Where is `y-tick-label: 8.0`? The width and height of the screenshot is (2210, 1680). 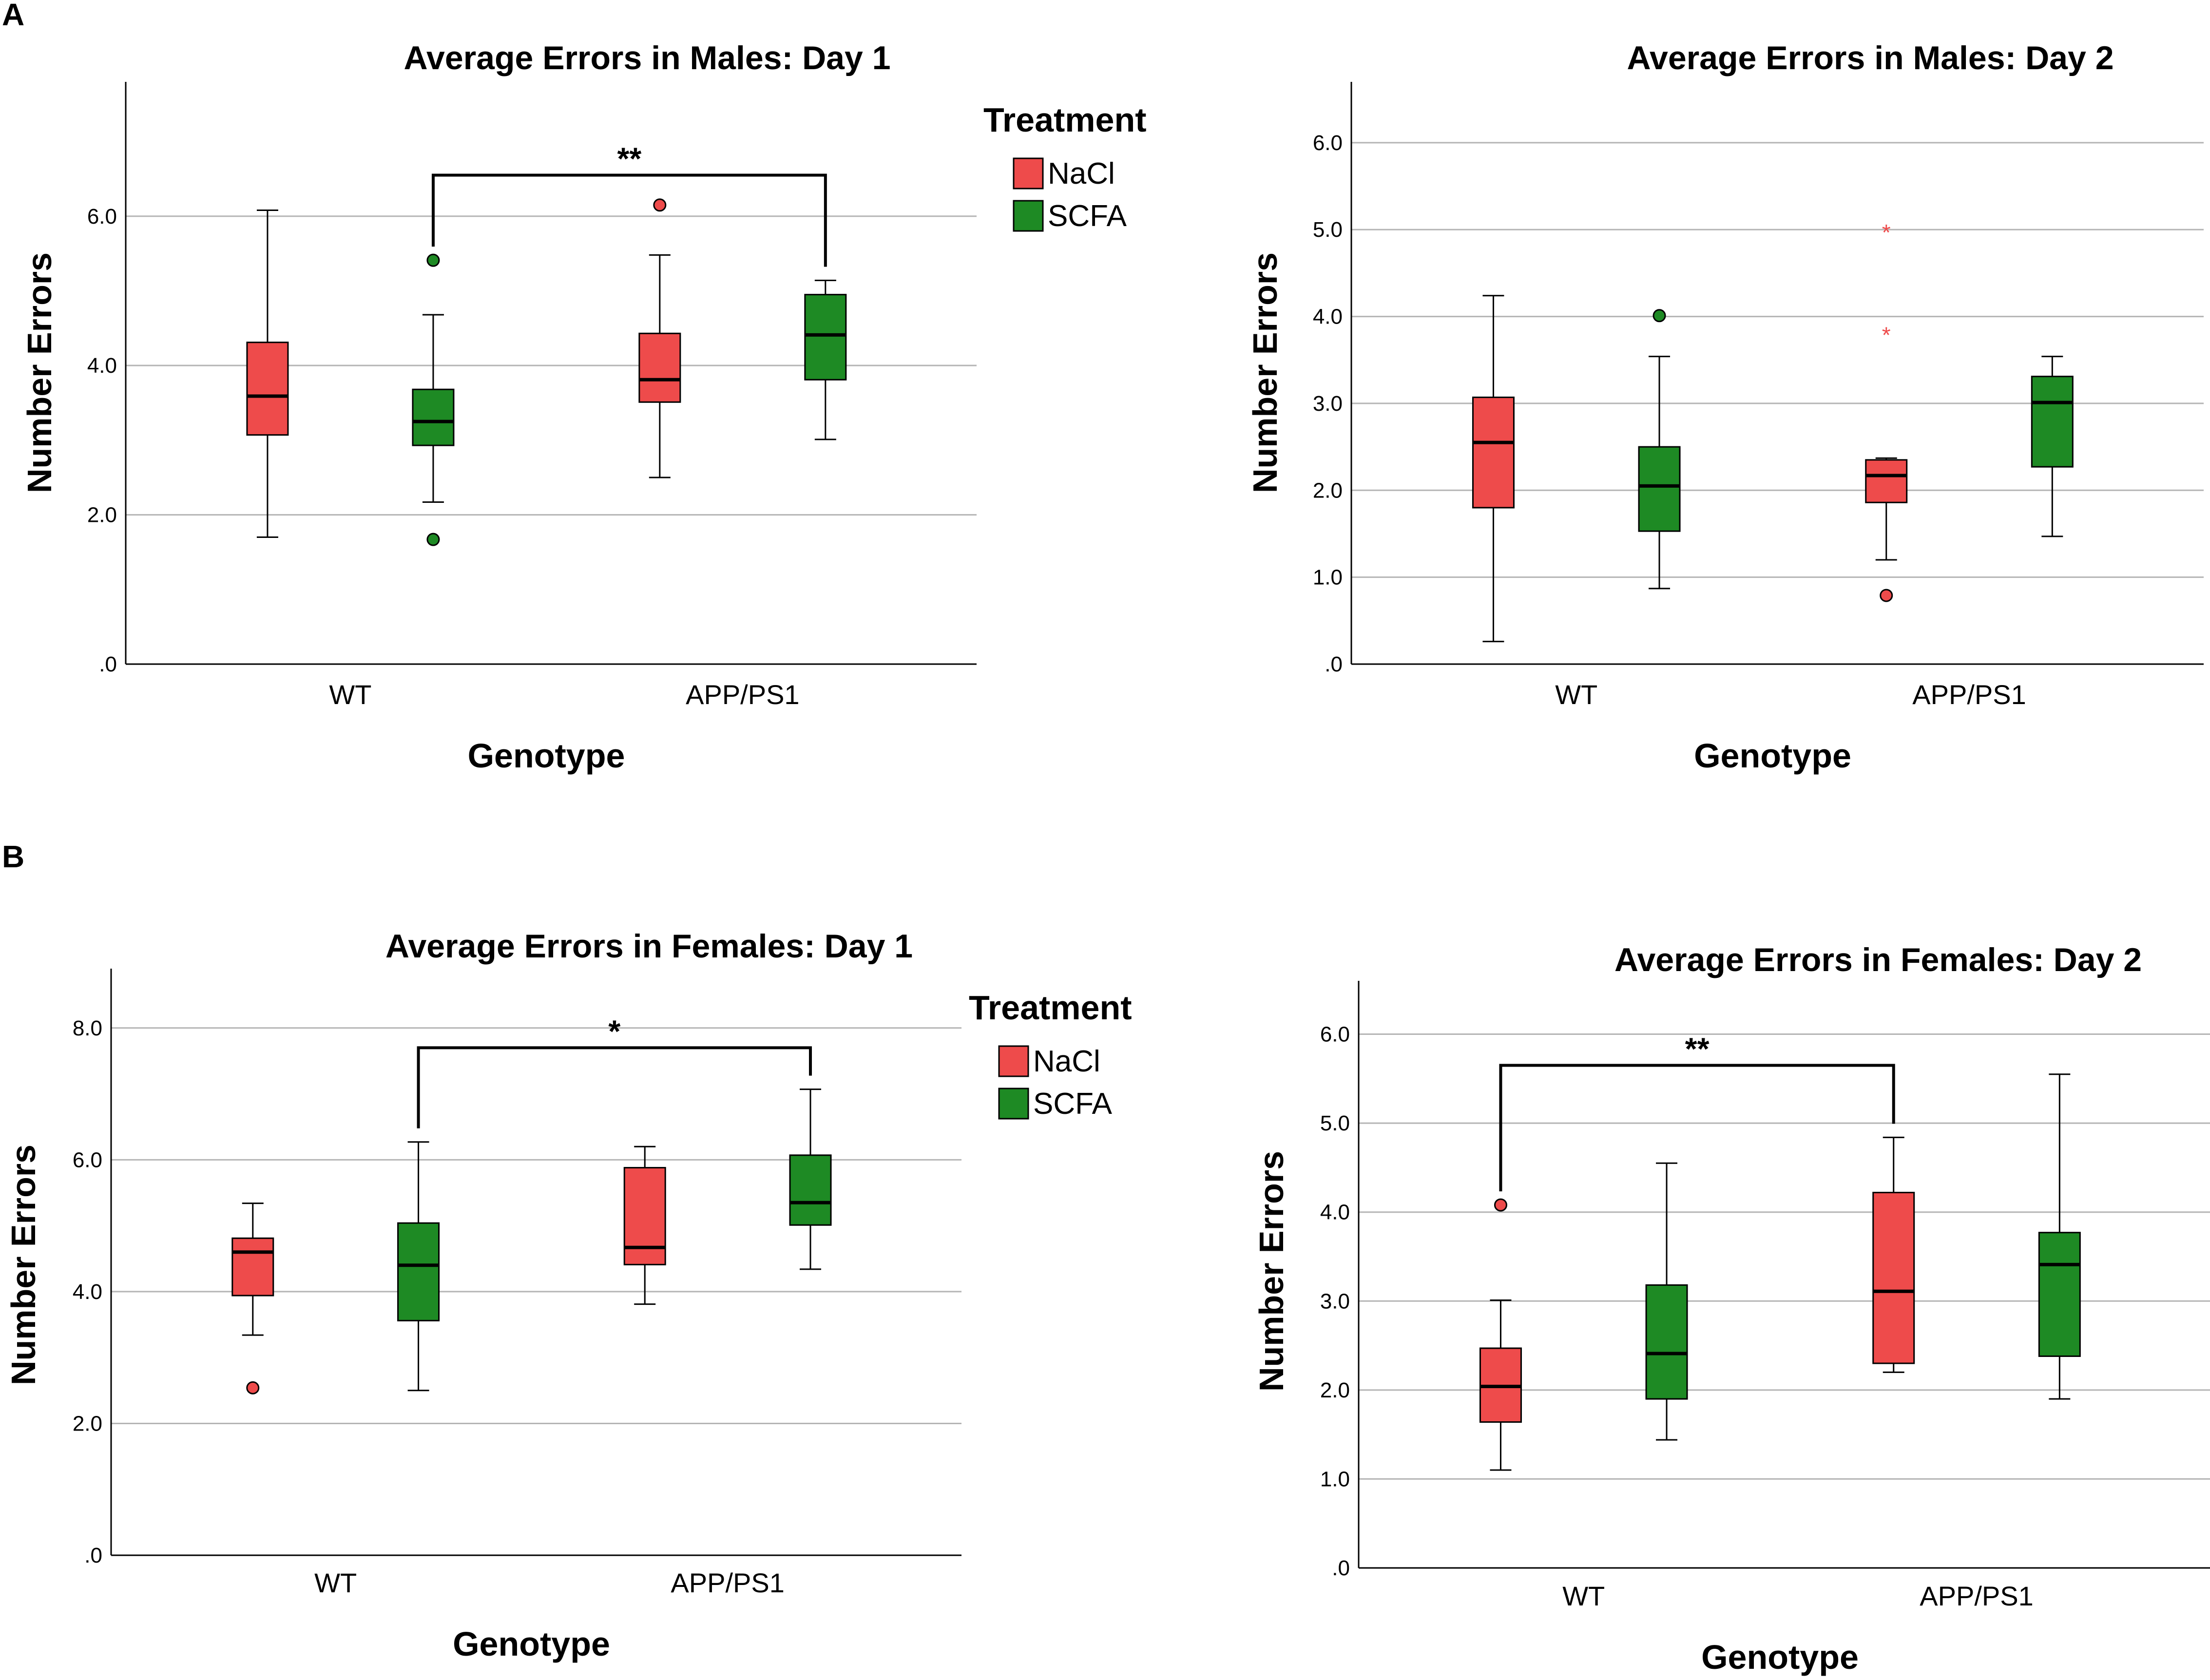
y-tick-label: 8.0 is located at coordinates (87, 1028).